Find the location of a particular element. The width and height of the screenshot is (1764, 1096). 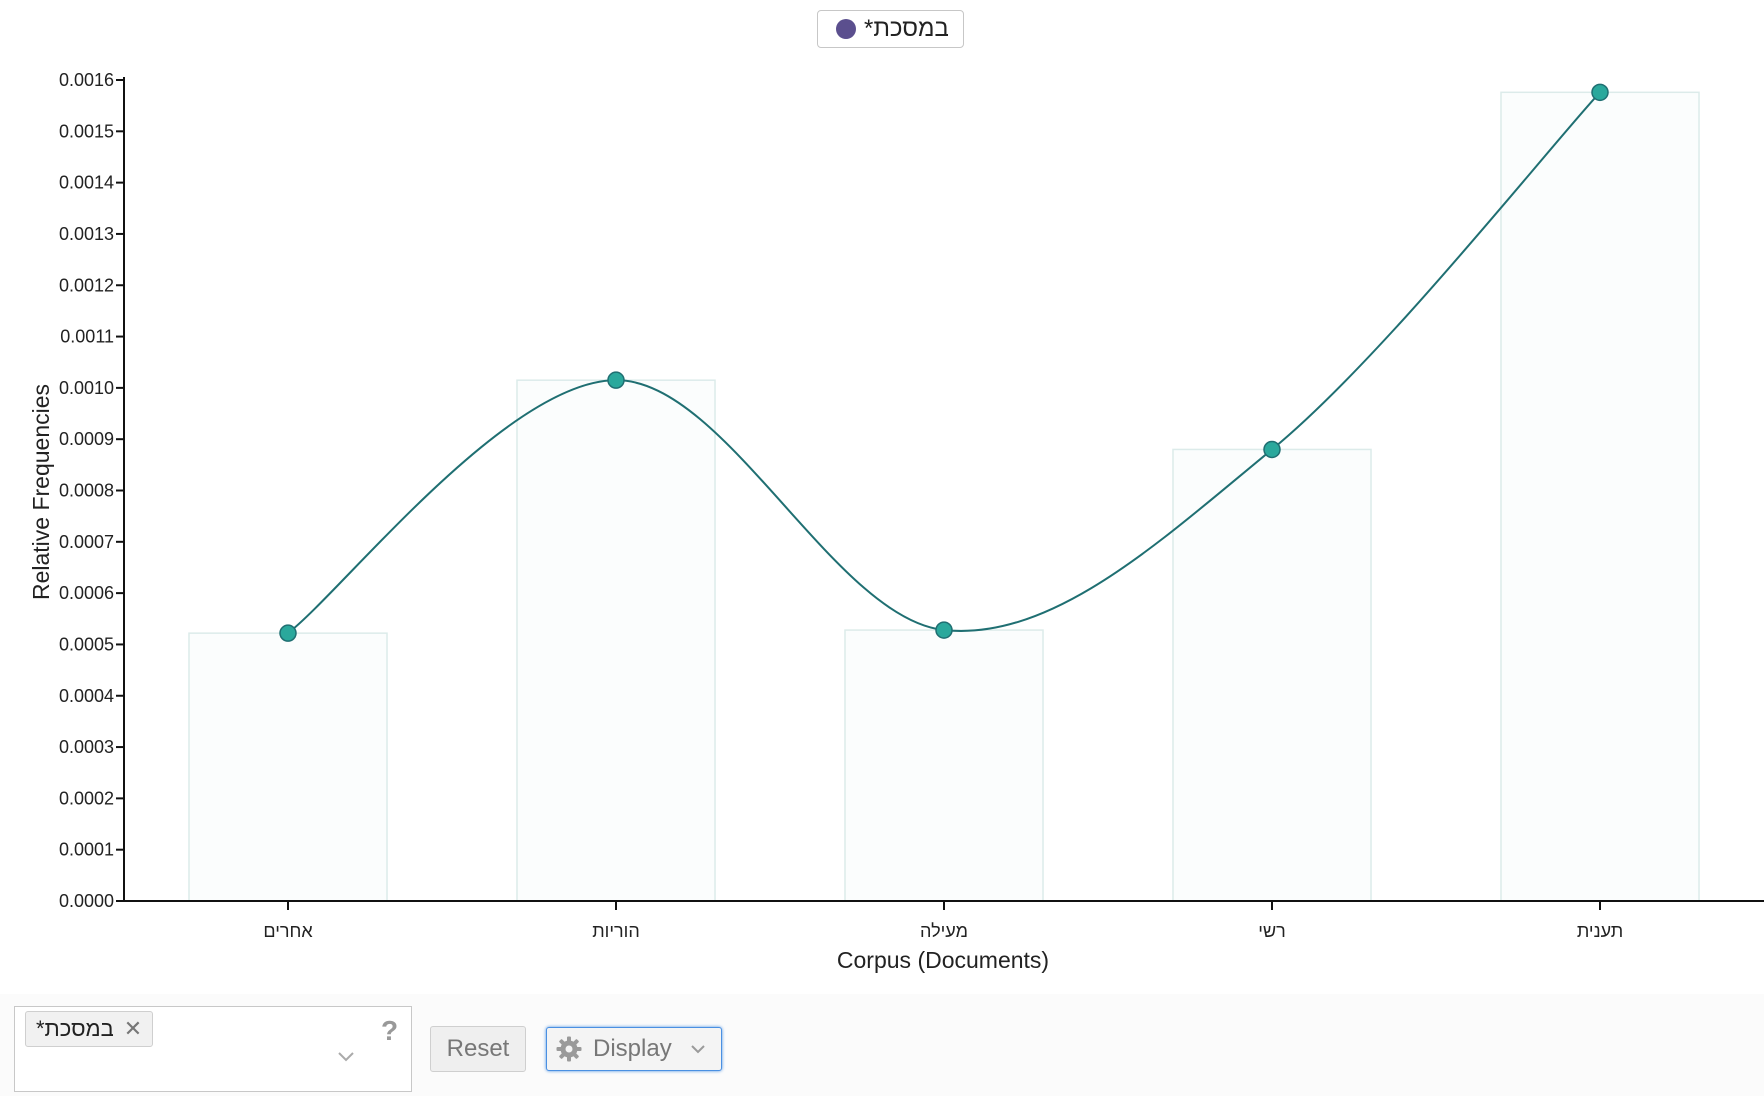

y-tick-label-9: 0.0009 is located at coordinates (86, 439).